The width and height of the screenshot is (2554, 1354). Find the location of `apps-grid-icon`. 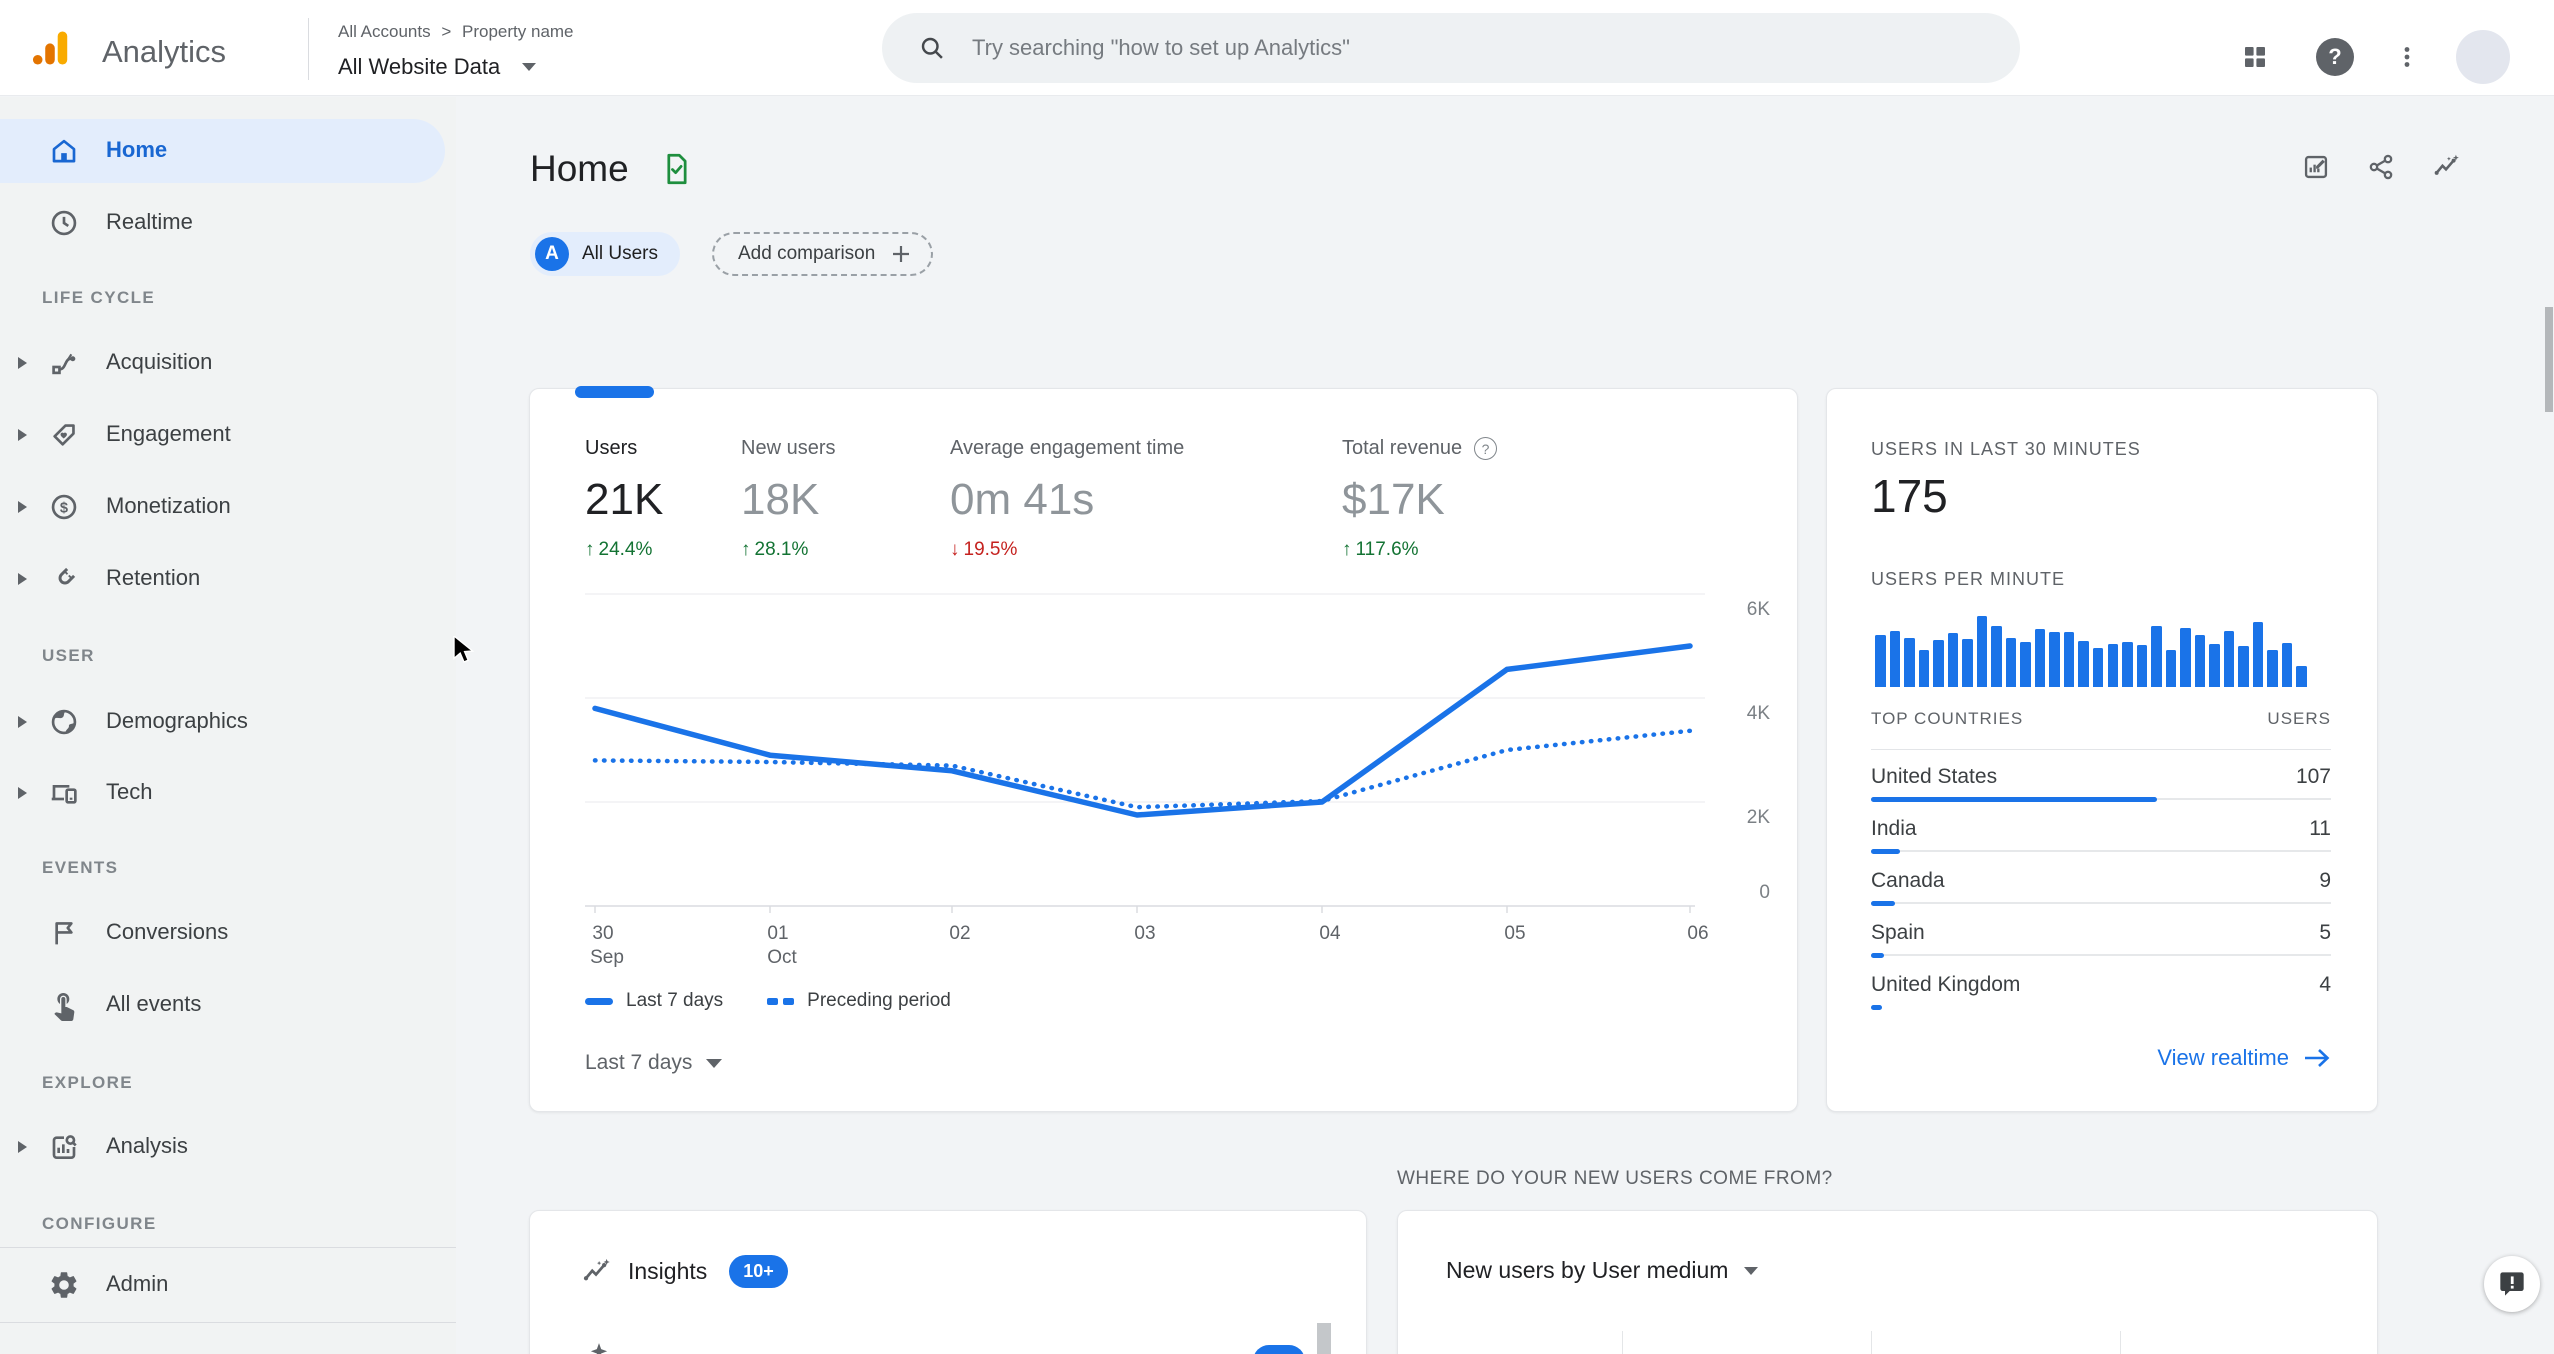

apps-grid-icon is located at coordinates (2255, 57).